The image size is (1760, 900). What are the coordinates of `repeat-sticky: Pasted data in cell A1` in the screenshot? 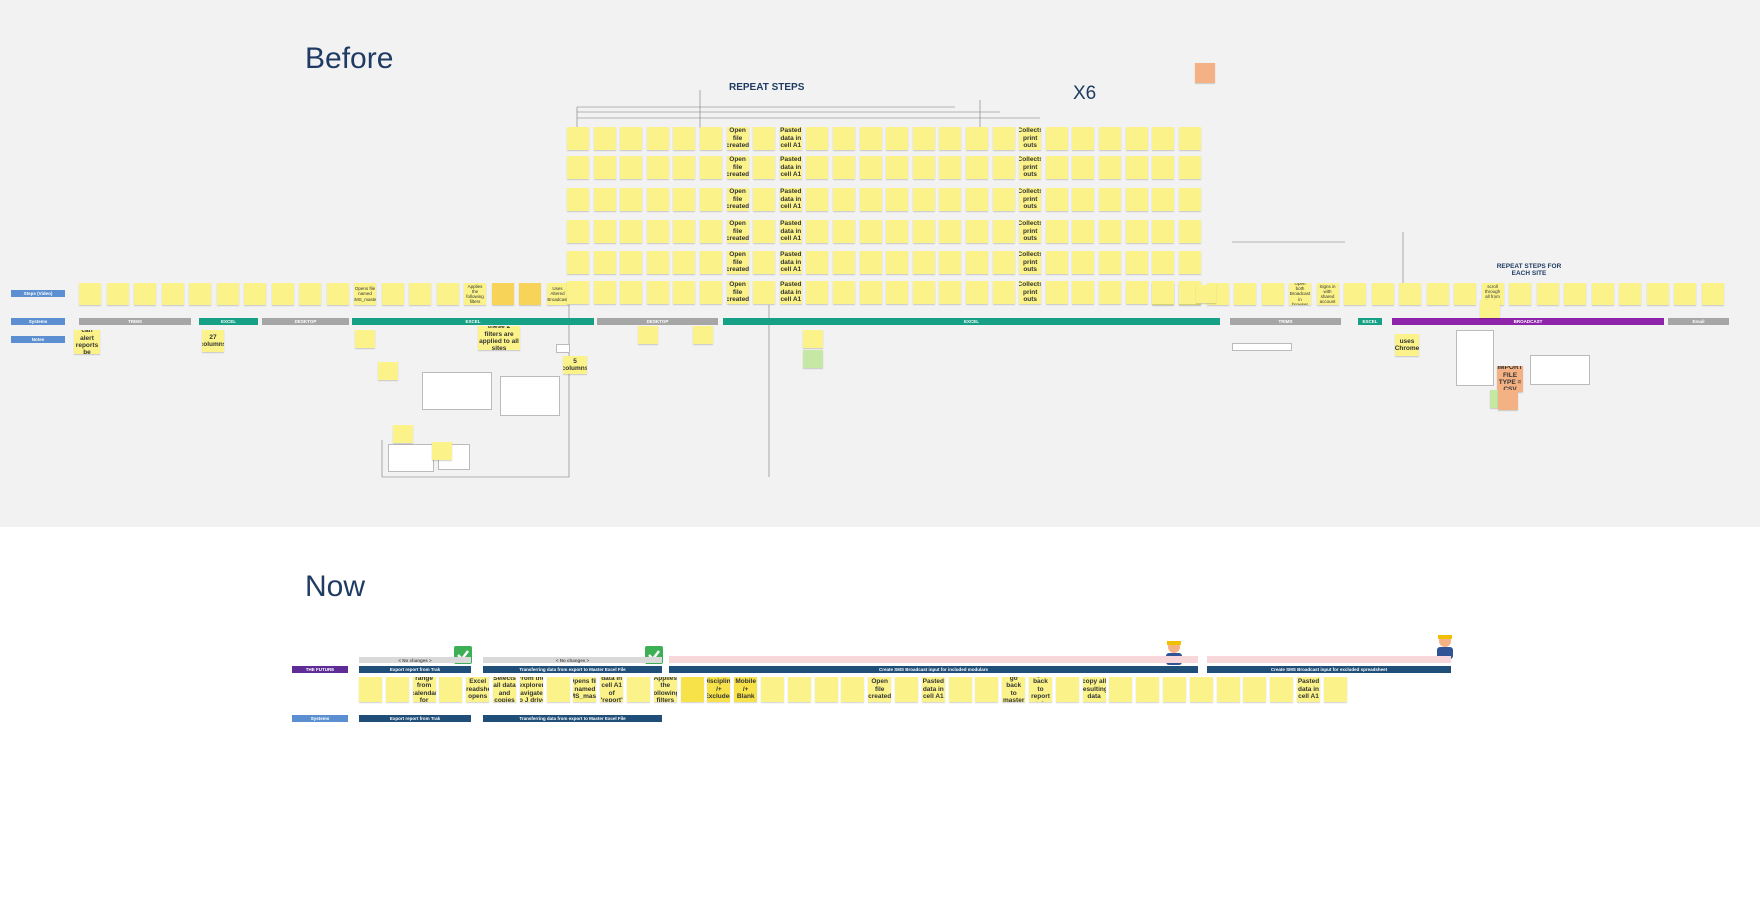 It's located at (790, 199).